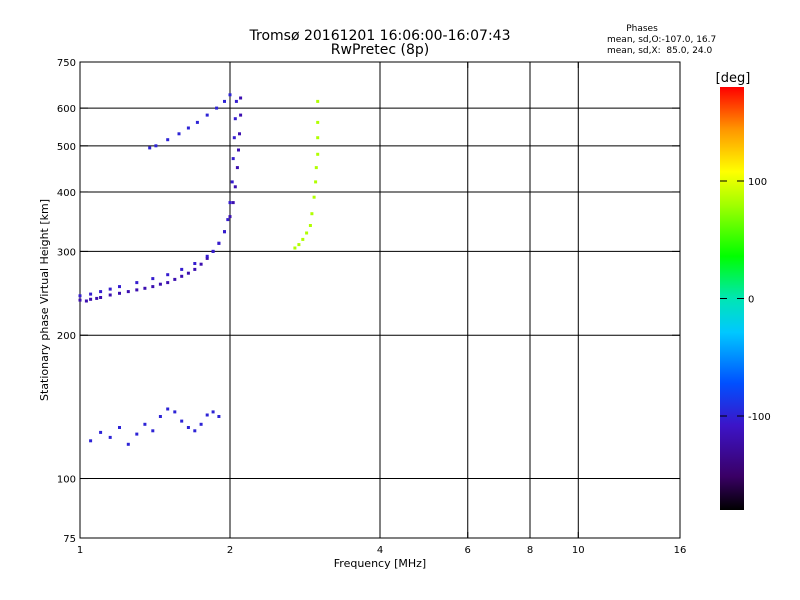 The image size is (800, 600). I want to click on x-tick-label: 10, so click(578, 550).